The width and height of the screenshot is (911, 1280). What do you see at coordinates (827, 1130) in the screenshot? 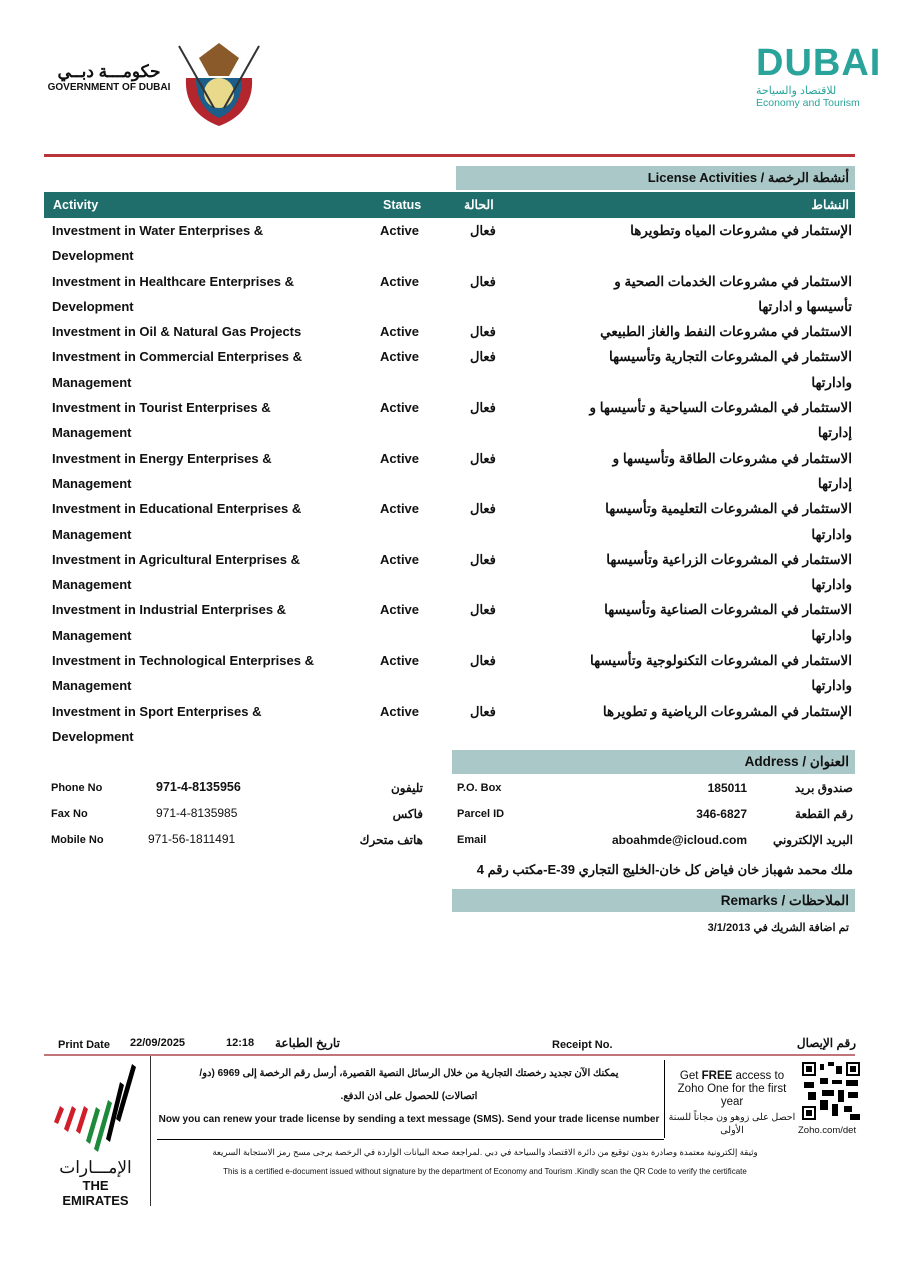
I see `zoho-url: Zoho.com/det` at bounding box center [827, 1130].